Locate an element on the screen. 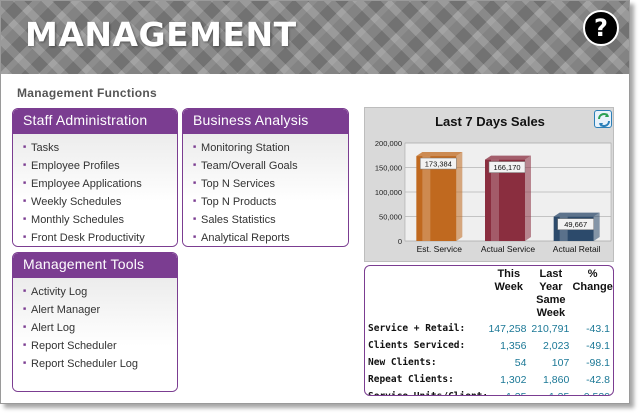  y-tick-label: 200,000 is located at coordinates (388, 143).